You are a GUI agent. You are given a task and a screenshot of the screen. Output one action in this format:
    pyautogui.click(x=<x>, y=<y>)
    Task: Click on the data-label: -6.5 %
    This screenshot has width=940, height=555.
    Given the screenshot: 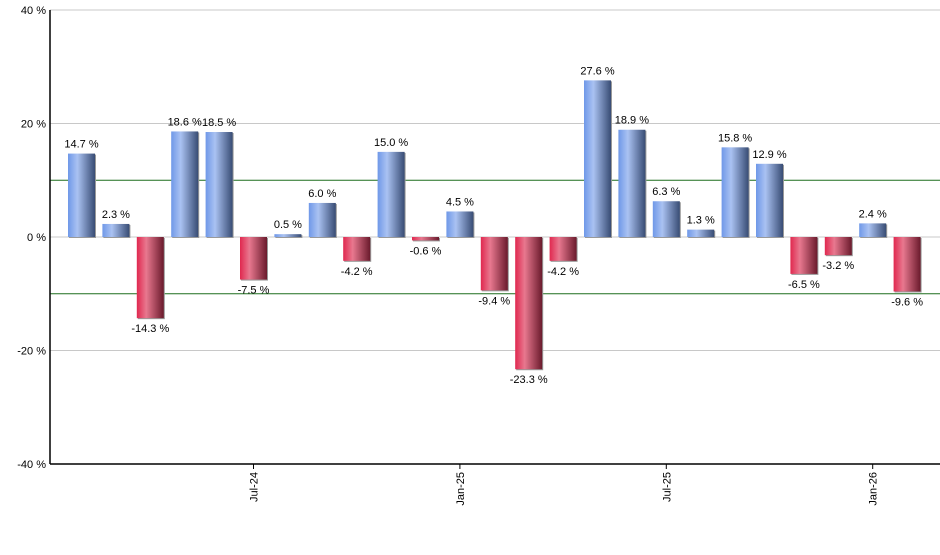 What is the action you would take?
    pyautogui.click(x=804, y=285)
    